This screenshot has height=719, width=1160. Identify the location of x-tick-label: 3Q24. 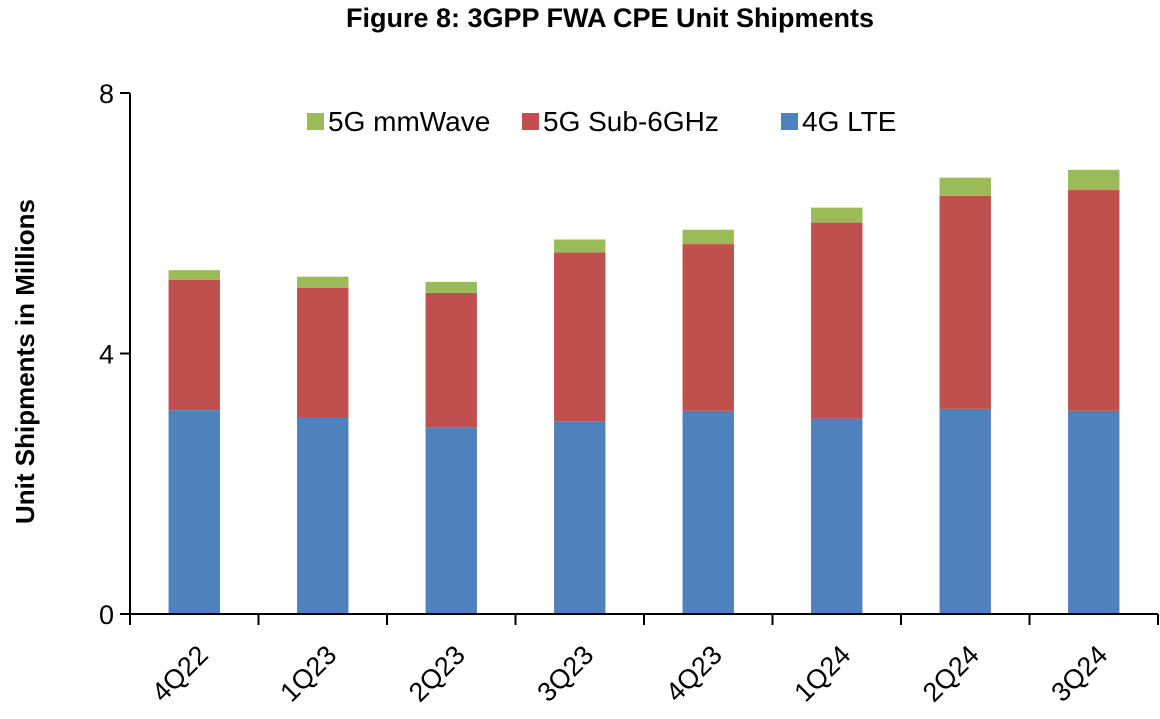
(1079, 674).